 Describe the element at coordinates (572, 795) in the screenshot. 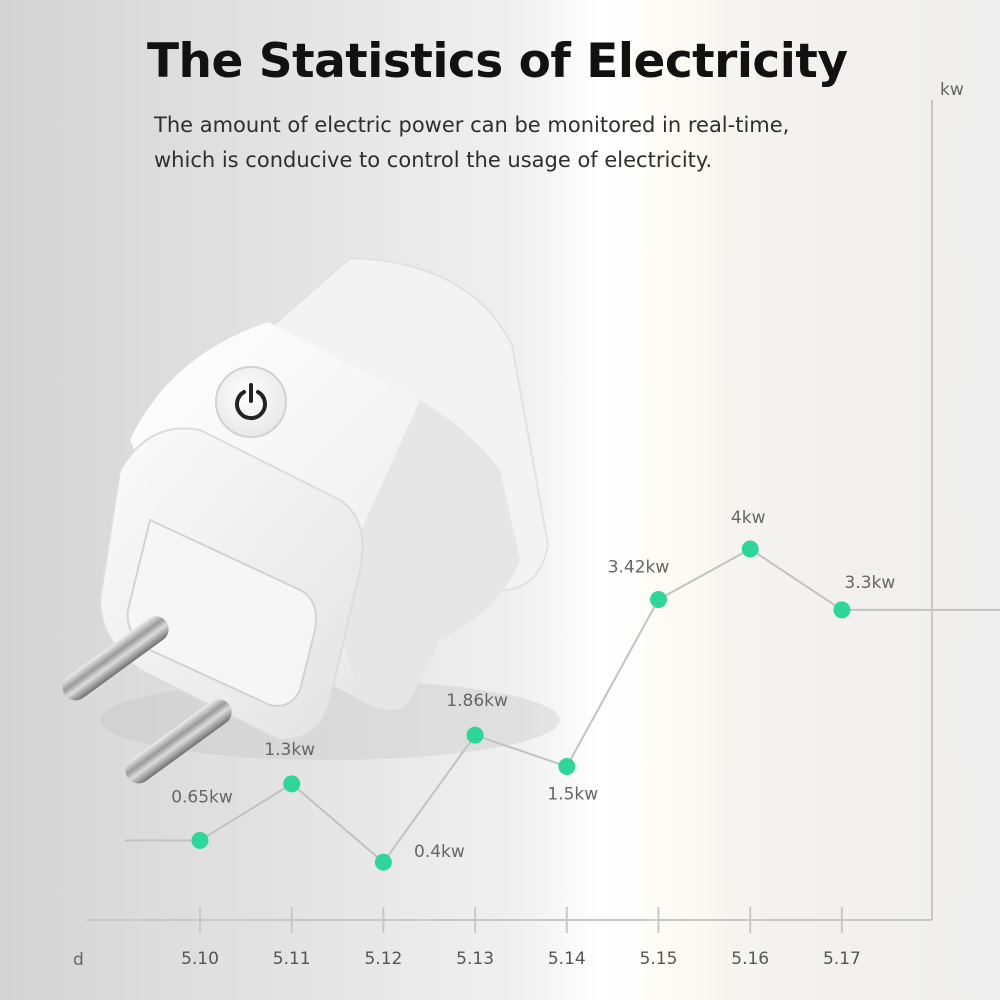

I see `data-label: 1.5kw` at that location.